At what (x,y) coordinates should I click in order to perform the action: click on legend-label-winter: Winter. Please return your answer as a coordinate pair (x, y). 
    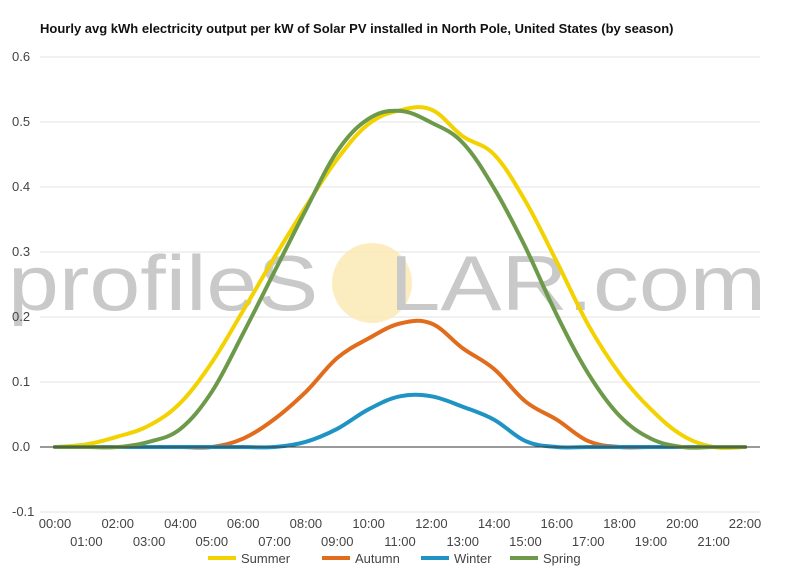
    Looking at the image, I should click on (473, 558).